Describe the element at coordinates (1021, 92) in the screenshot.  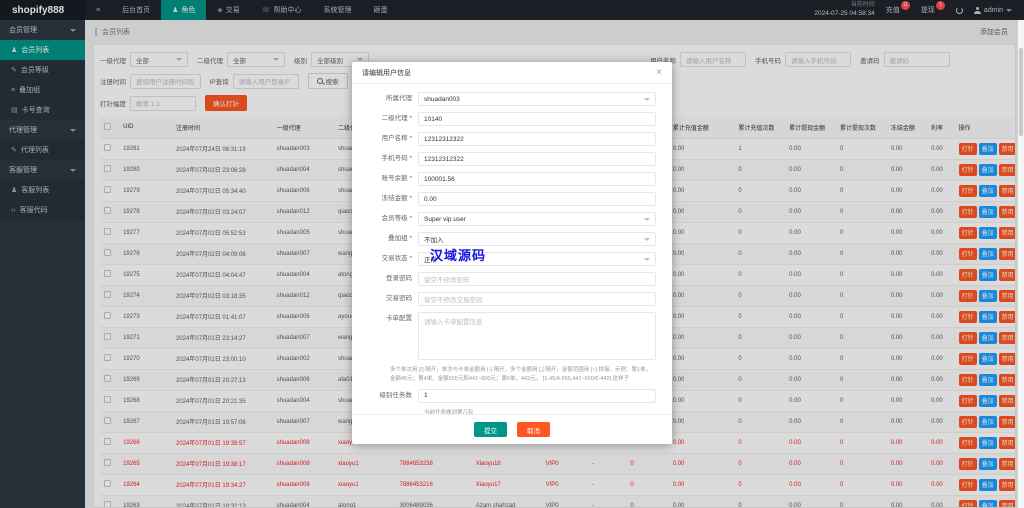
I see `scrollbar-thumb` at that location.